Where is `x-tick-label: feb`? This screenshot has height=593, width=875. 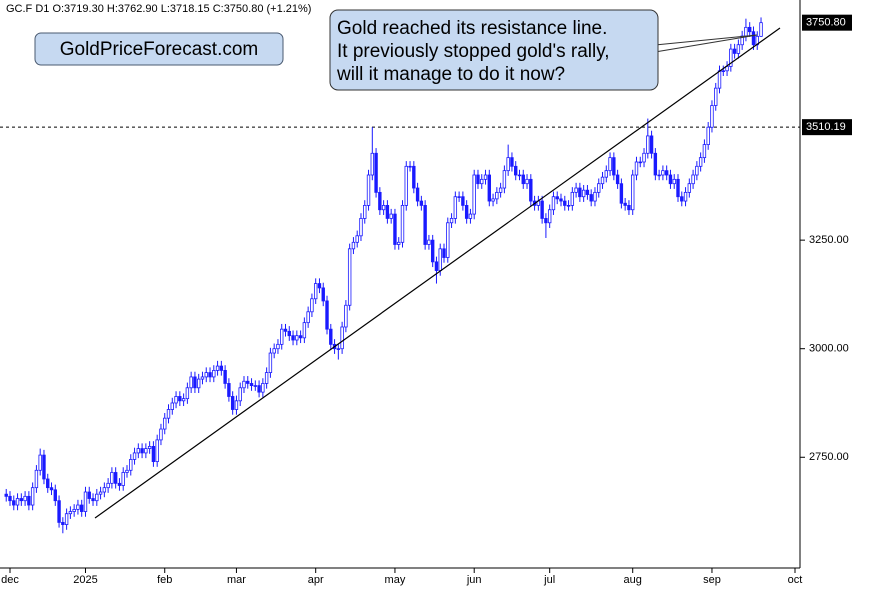
x-tick-label: feb is located at coordinates (164, 580).